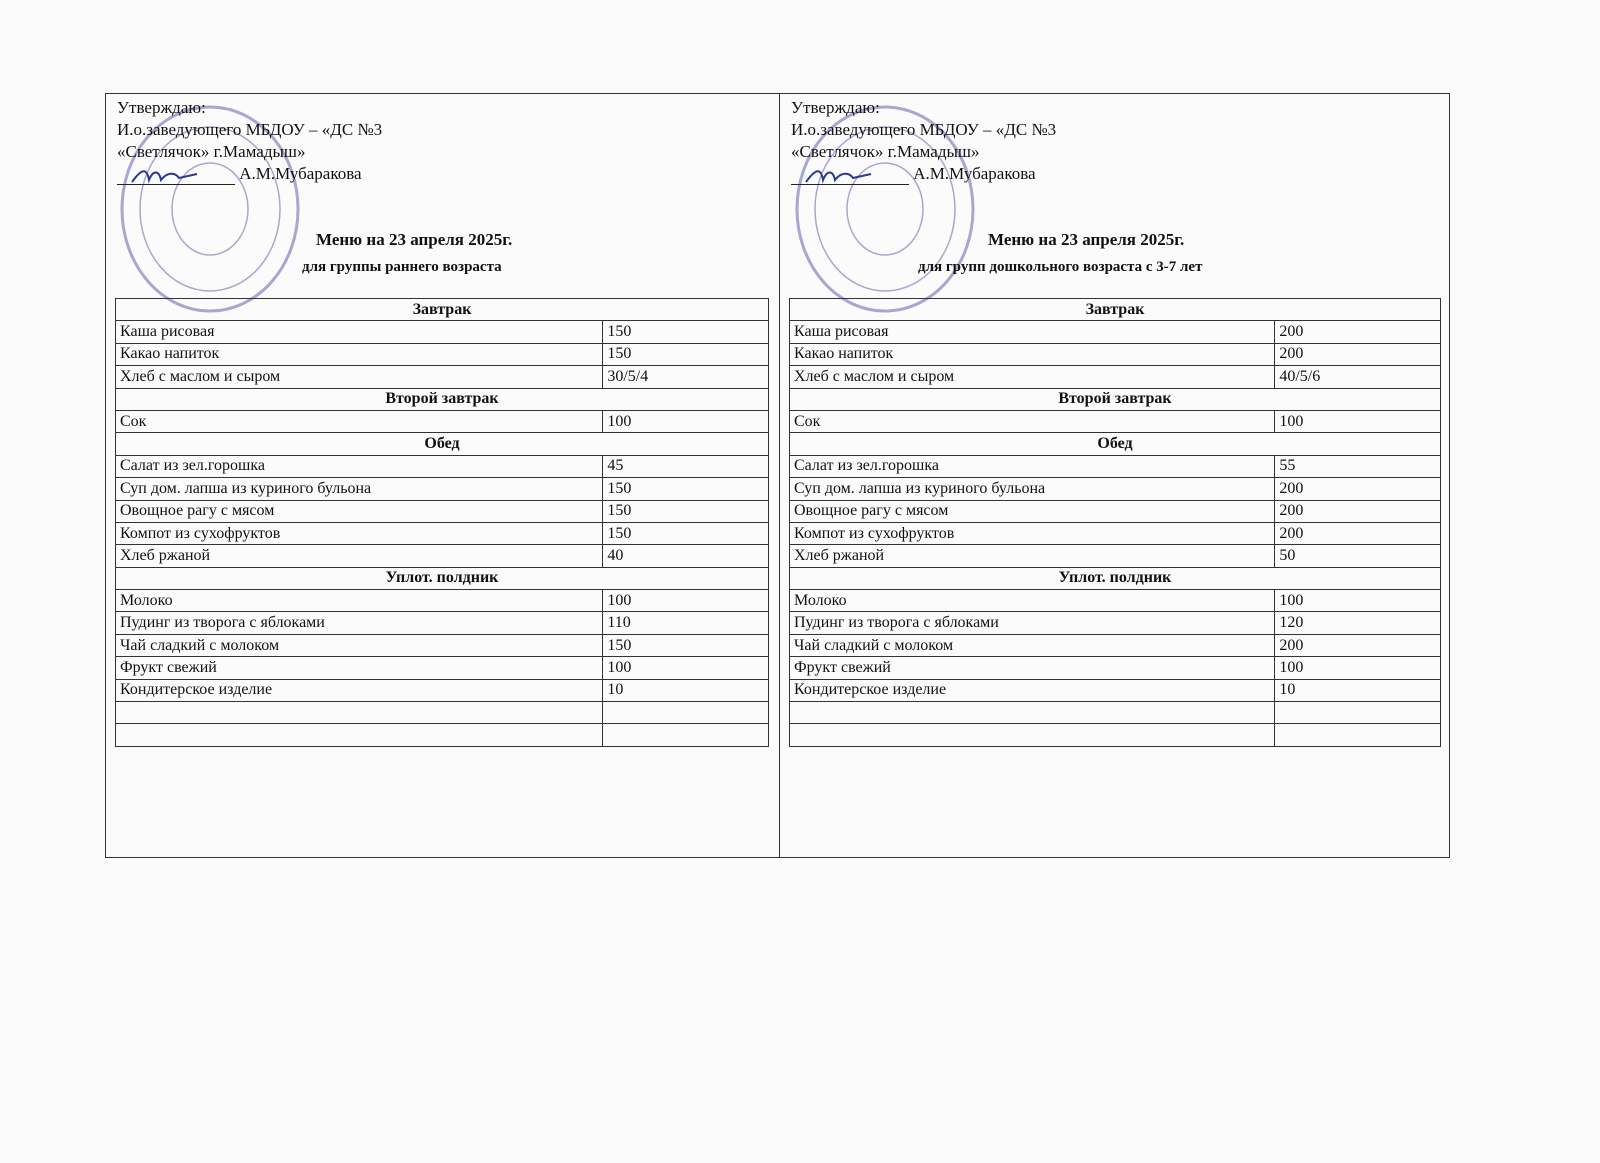 The image size is (1600, 1163). I want to click on column-divider, so click(779, 475).